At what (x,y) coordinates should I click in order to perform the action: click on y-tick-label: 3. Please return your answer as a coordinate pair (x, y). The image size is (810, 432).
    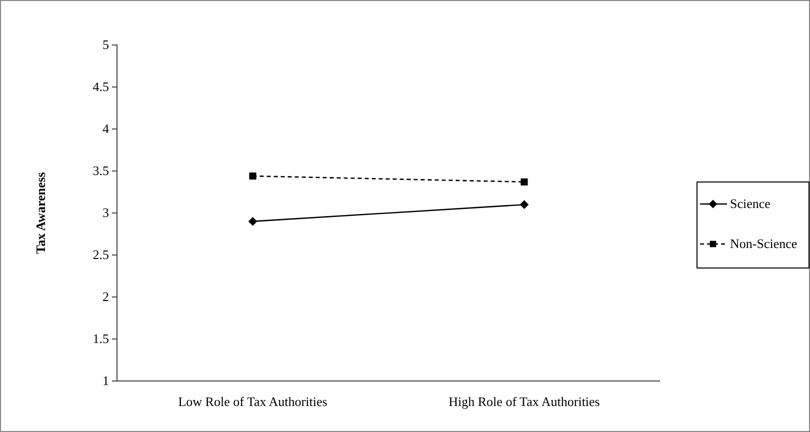
    Looking at the image, I should click on (105, 212).